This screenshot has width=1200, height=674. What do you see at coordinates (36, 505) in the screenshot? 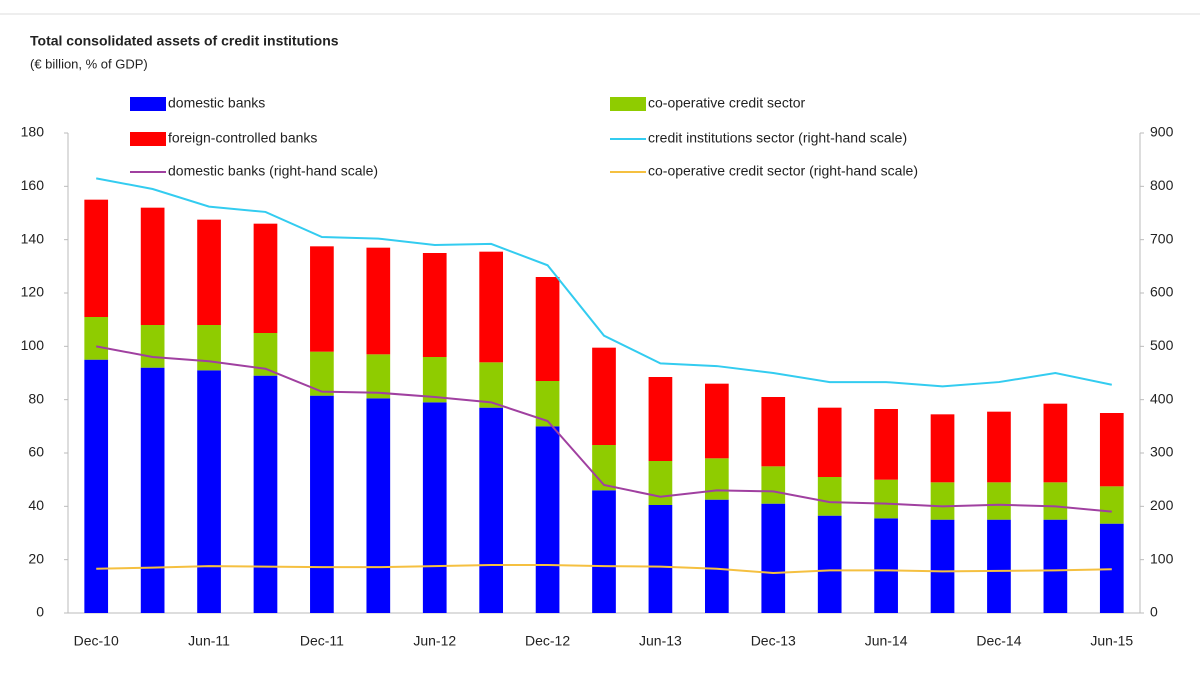
I see `y-tick-label: 40` at bounding box center [36, 505].